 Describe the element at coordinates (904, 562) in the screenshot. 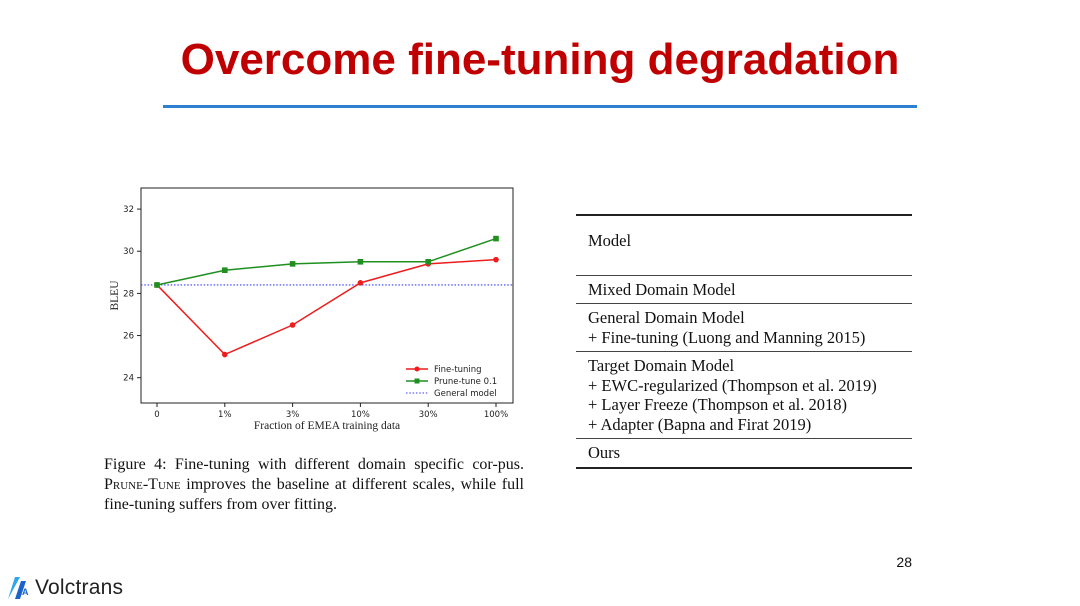

I see `page-number: 28` at that location.